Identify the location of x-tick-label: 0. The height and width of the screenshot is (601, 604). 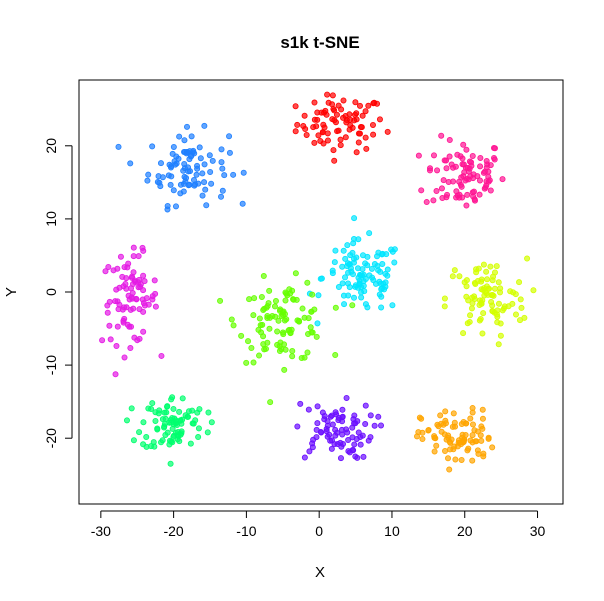
(319, 531).